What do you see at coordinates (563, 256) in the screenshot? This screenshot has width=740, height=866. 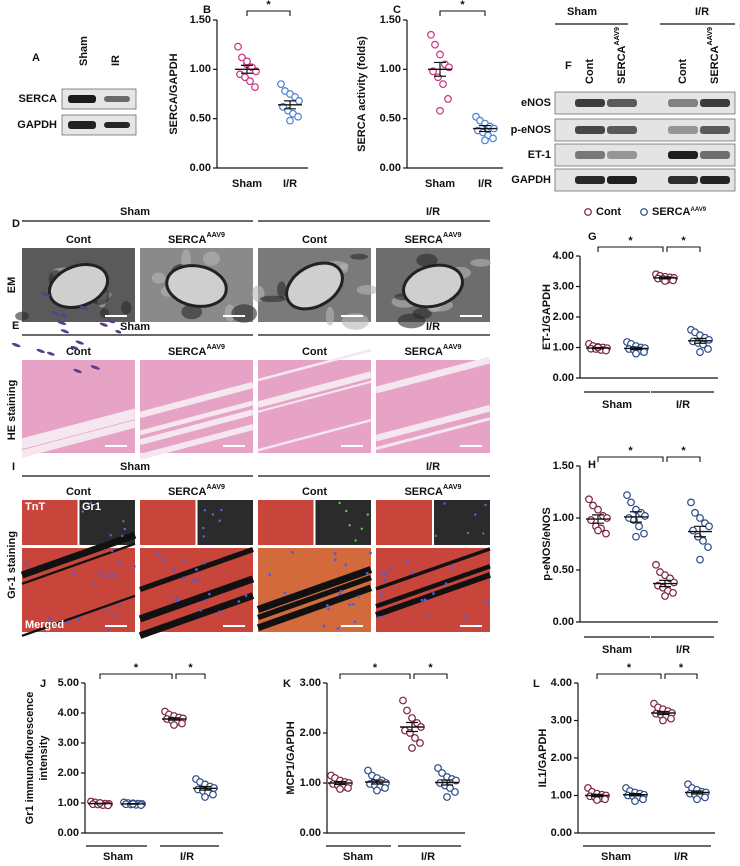 I see `y-tick-label: 4.00` at bounding box center [563, 256].